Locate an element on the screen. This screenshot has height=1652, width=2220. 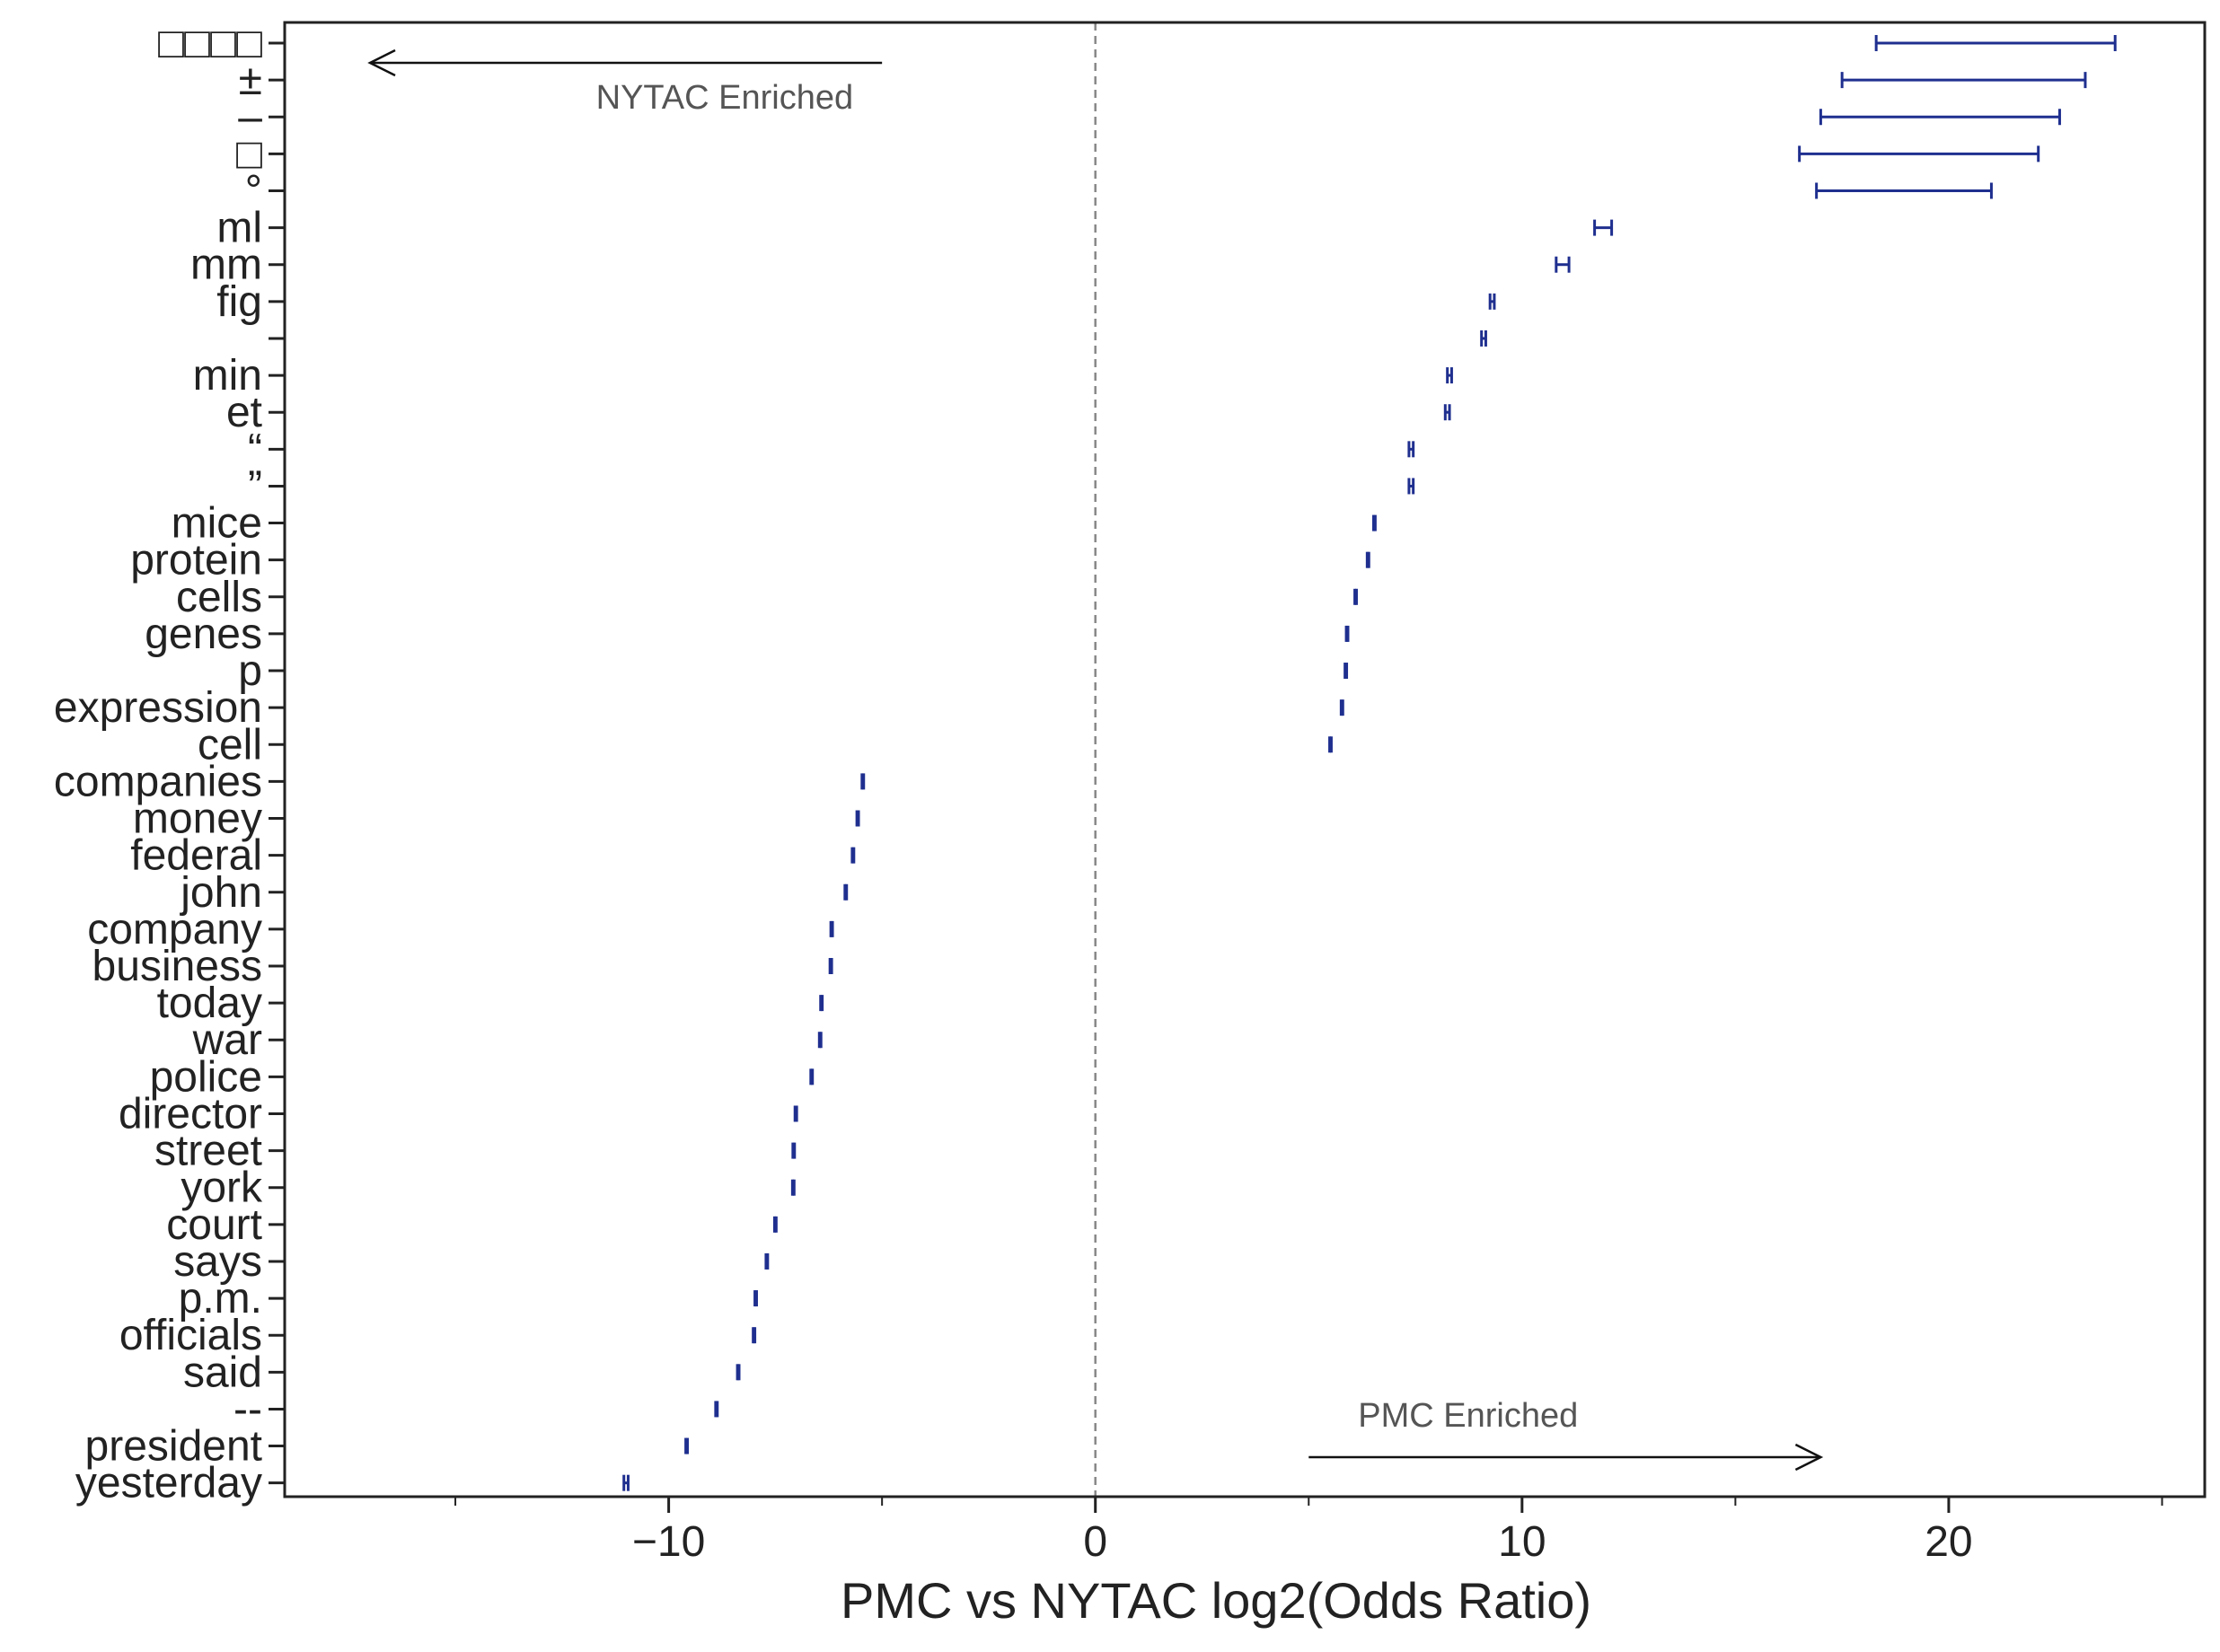
y-tick-label: york is located at coordinates (222, 1188).